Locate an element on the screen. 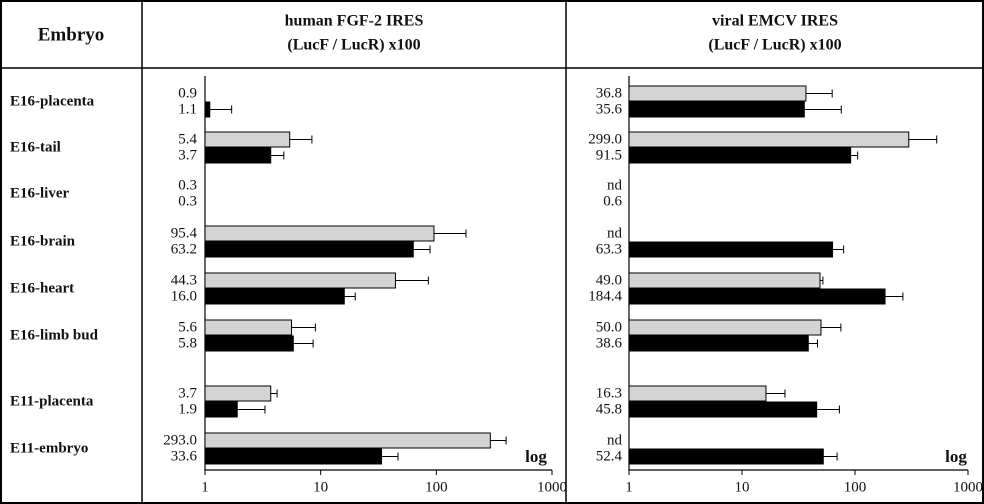 This screenshot has width=984, height=504. value-label: 52.4 is located at coordinates (609, 456).